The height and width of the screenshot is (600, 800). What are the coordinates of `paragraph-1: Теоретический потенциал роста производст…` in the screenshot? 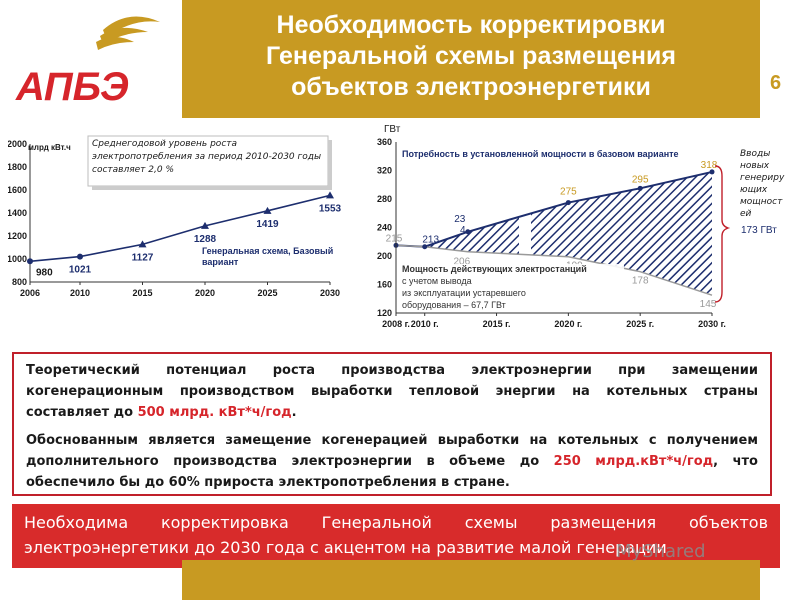 It's located at (392, 391).